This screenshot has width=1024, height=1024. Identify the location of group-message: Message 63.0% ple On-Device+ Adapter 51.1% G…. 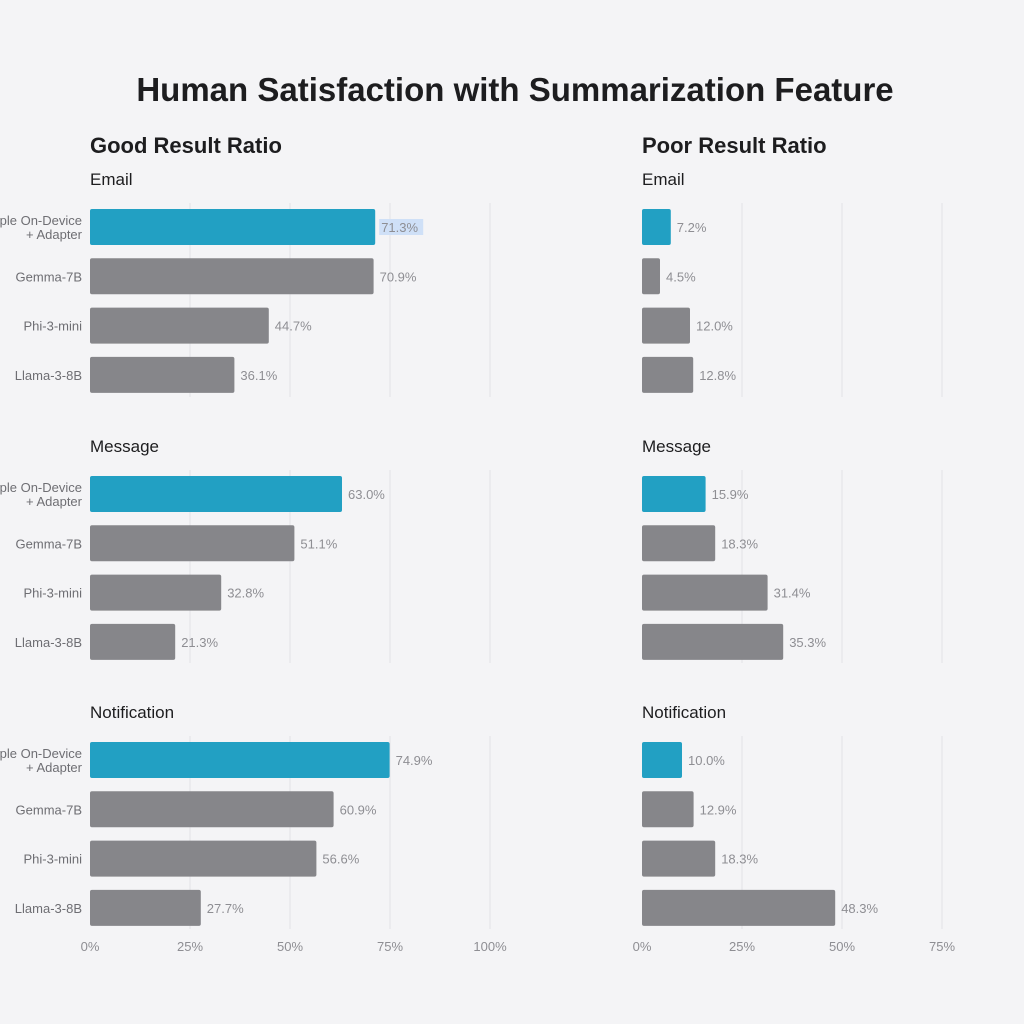
(245, 550).